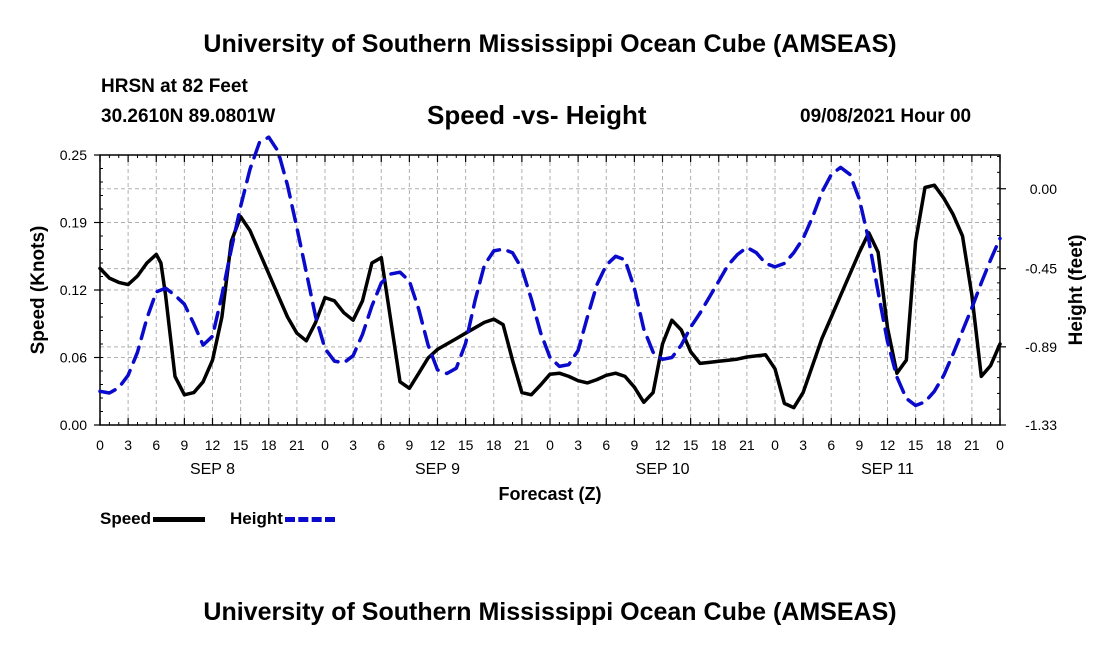 This screenshot has width=1100, height=650. What do you see at coordinates (1043, 189) in the screenshot?
I see `y-right-tick-label: 0.00` at bounding box center [1043, 189].